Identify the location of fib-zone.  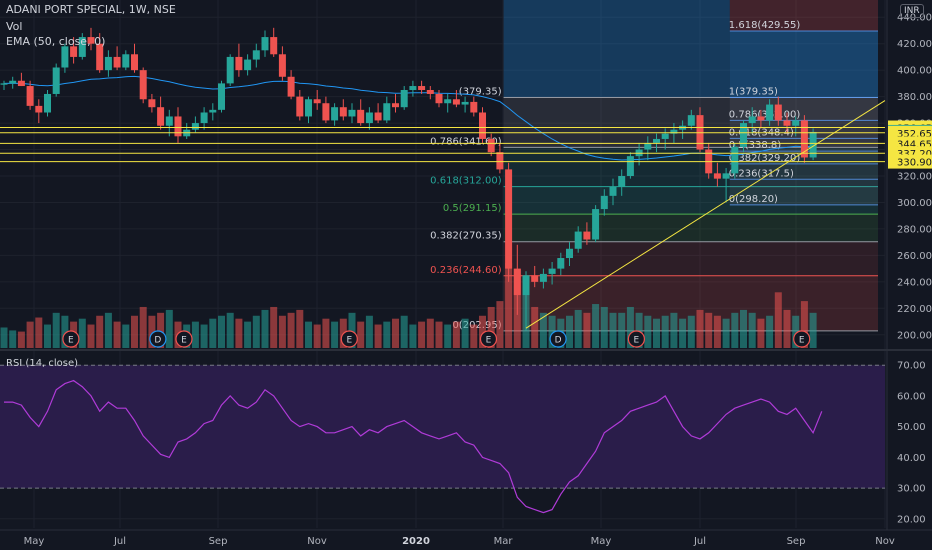
(690, 258).